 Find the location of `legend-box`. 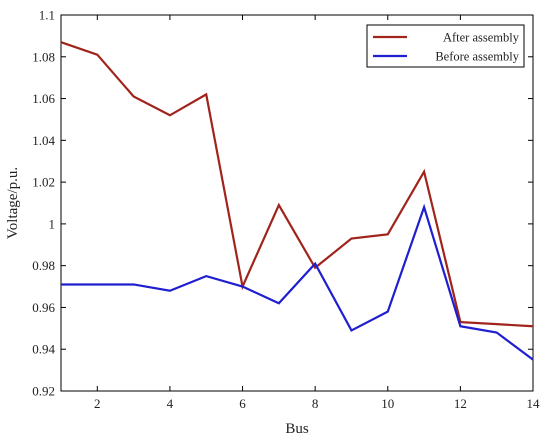

legend-box is located at coordinates (445, 46).